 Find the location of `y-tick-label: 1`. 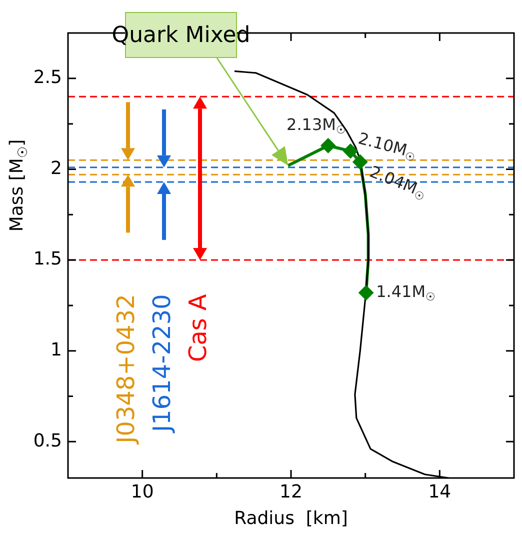

y-tick-label: 1 is located at coordinates (56, 350).